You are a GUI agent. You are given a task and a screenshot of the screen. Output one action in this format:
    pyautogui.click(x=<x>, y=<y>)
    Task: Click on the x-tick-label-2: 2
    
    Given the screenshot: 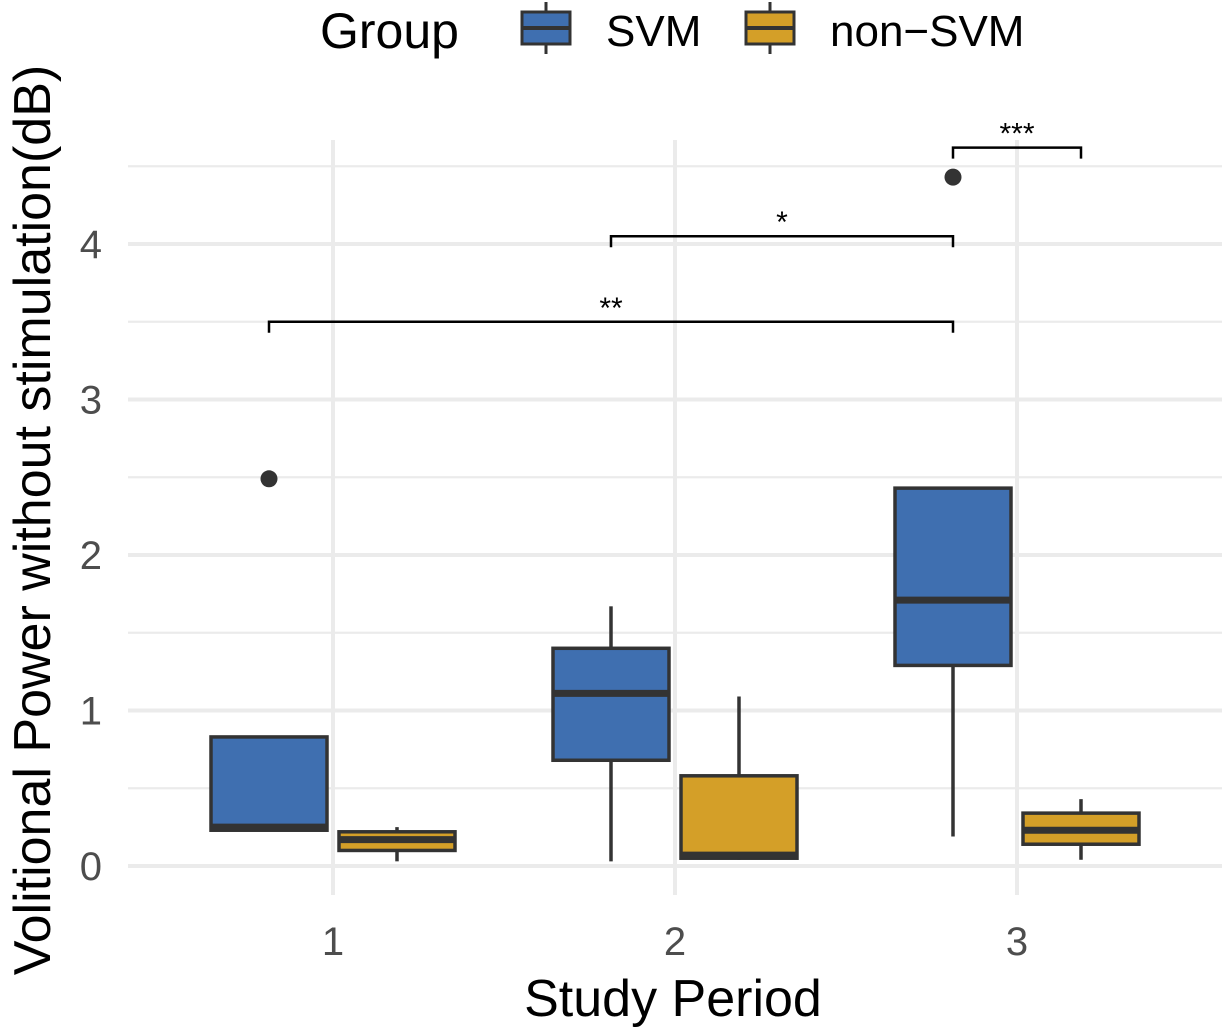 What is the action you would take?
    pyautogui.click(x=675, y=942)
    